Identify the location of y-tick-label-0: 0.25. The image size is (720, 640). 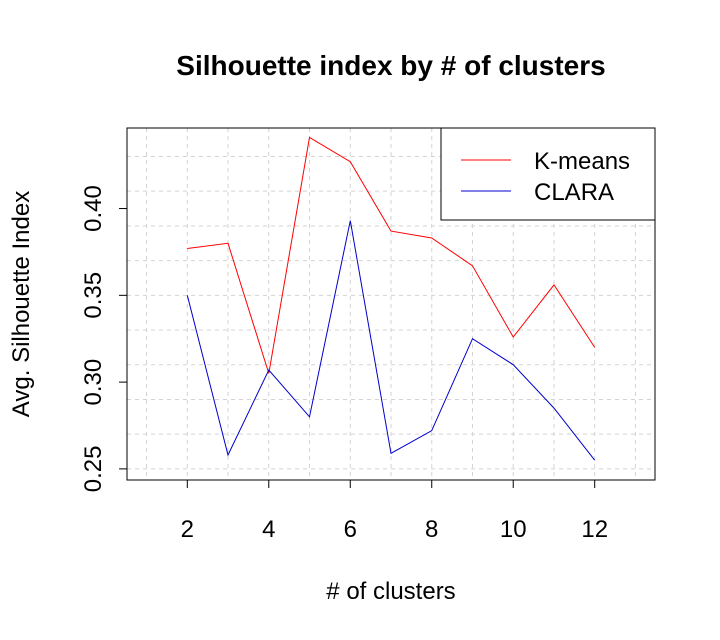
(93, 469).